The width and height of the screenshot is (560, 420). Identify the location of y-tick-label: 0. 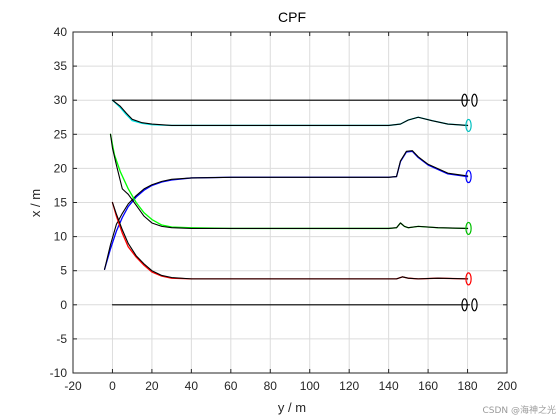
(63, 305).